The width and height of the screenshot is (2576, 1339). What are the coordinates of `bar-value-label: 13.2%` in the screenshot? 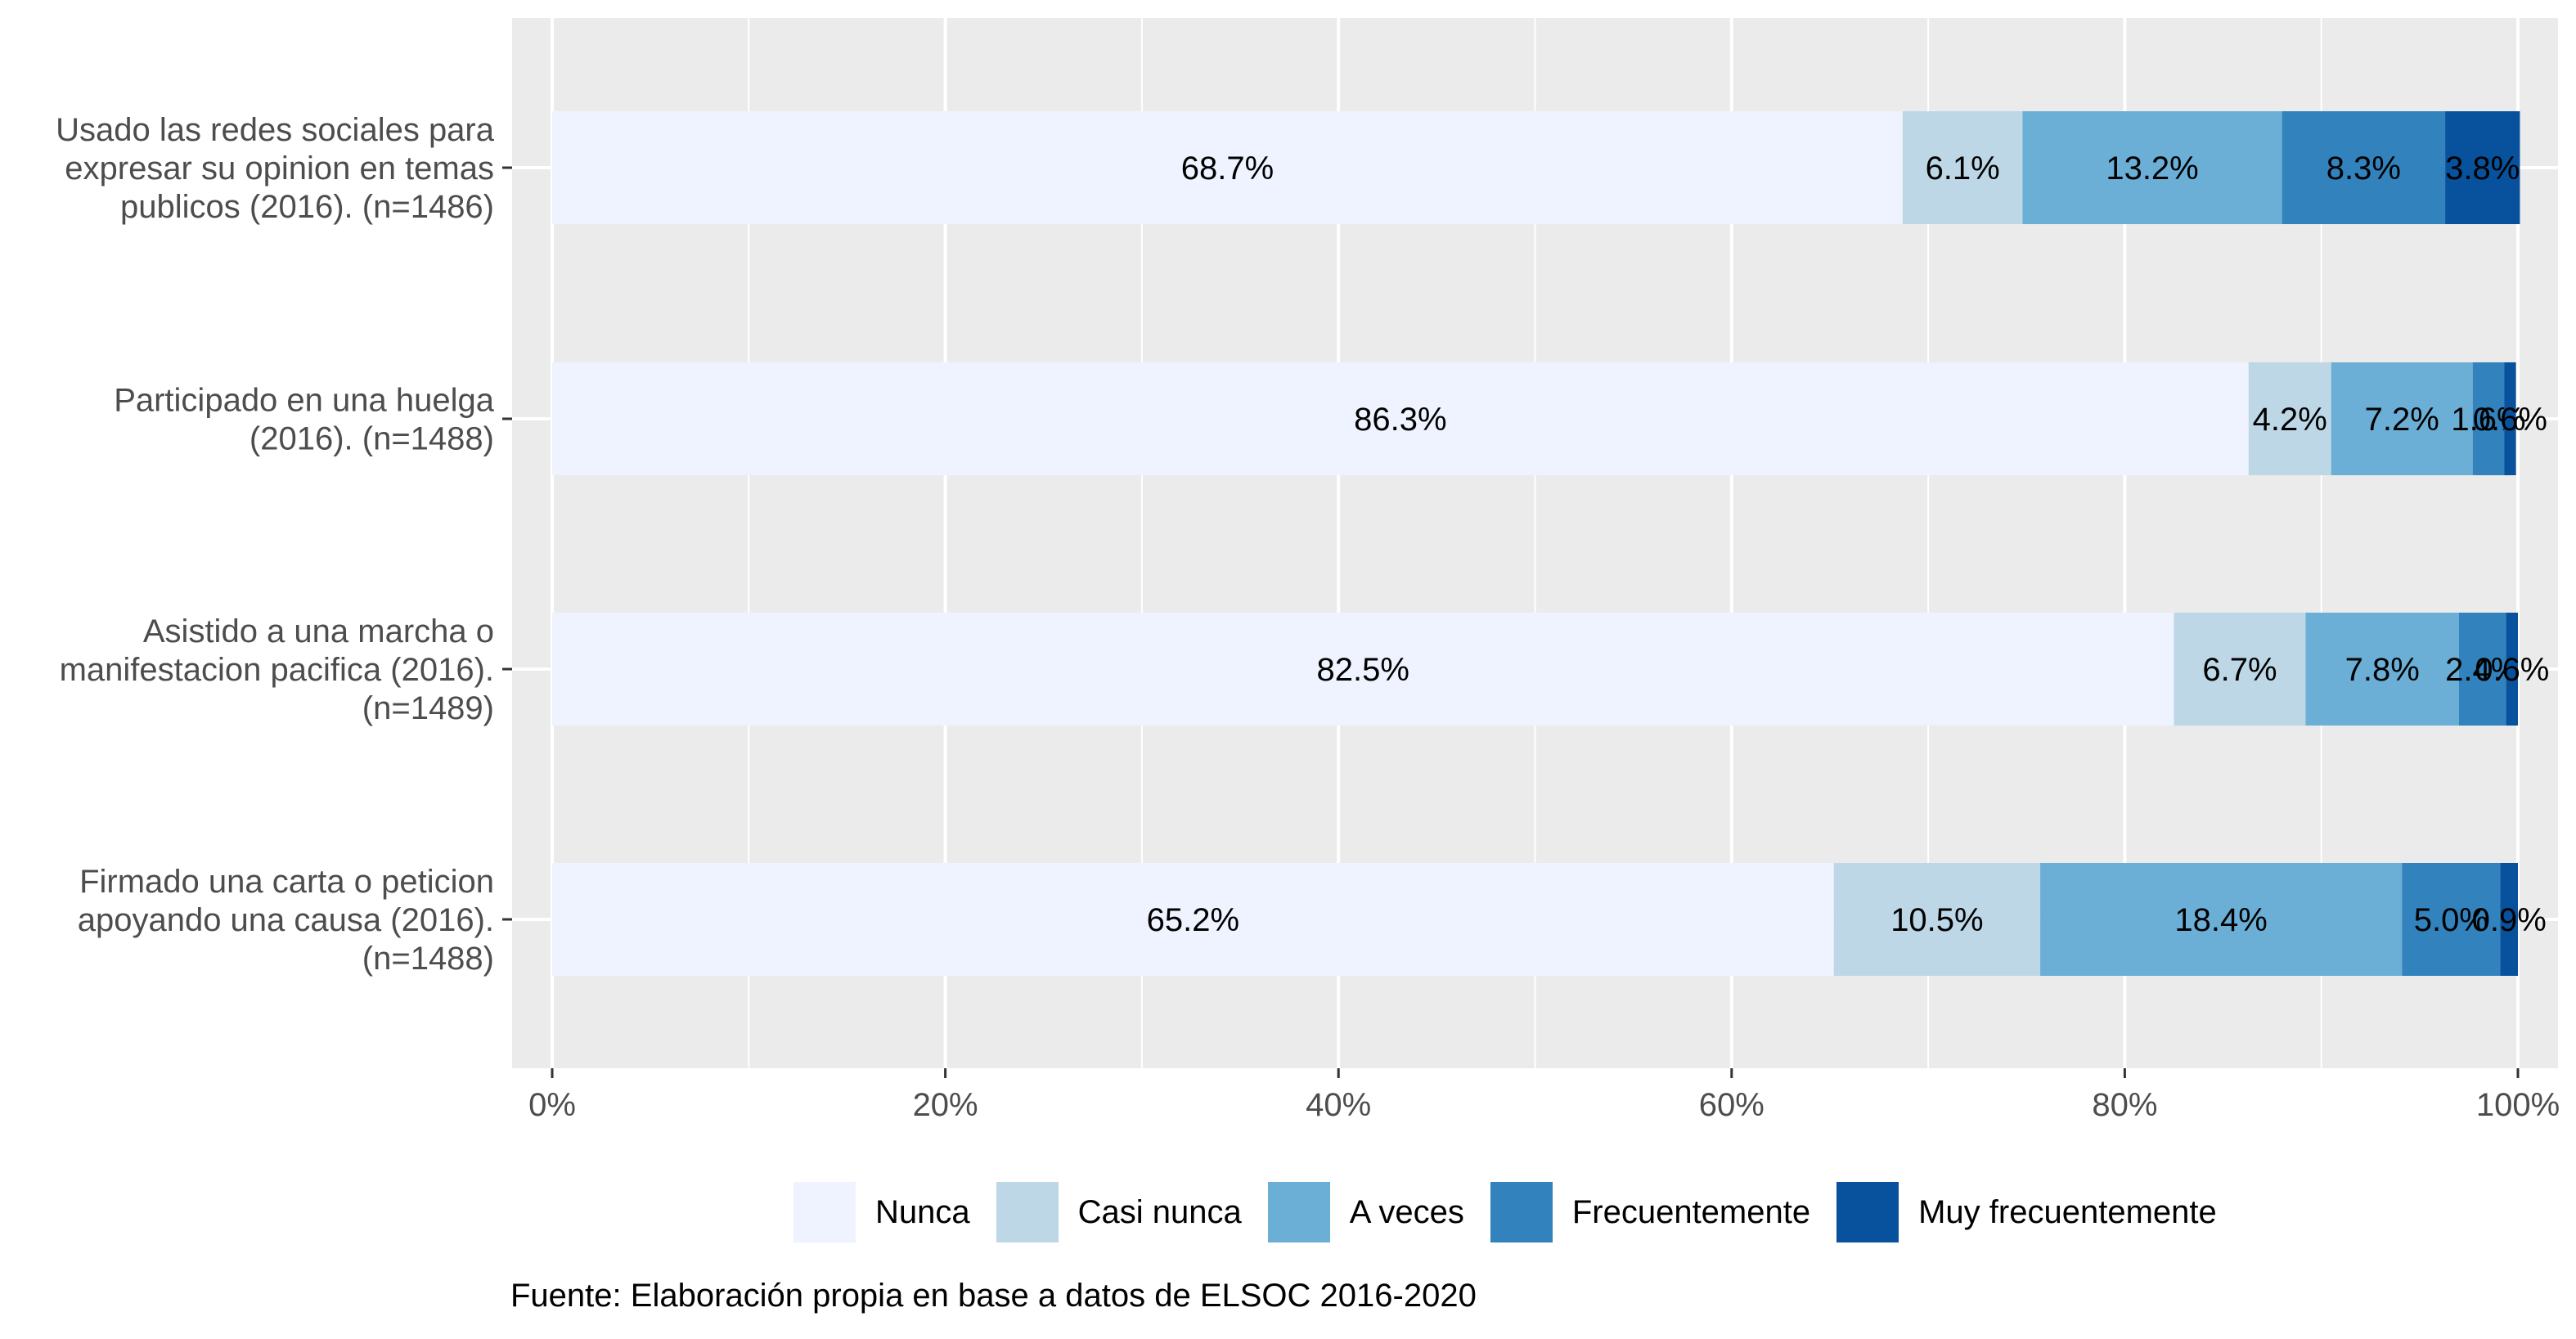 It's located at (2152, 169).